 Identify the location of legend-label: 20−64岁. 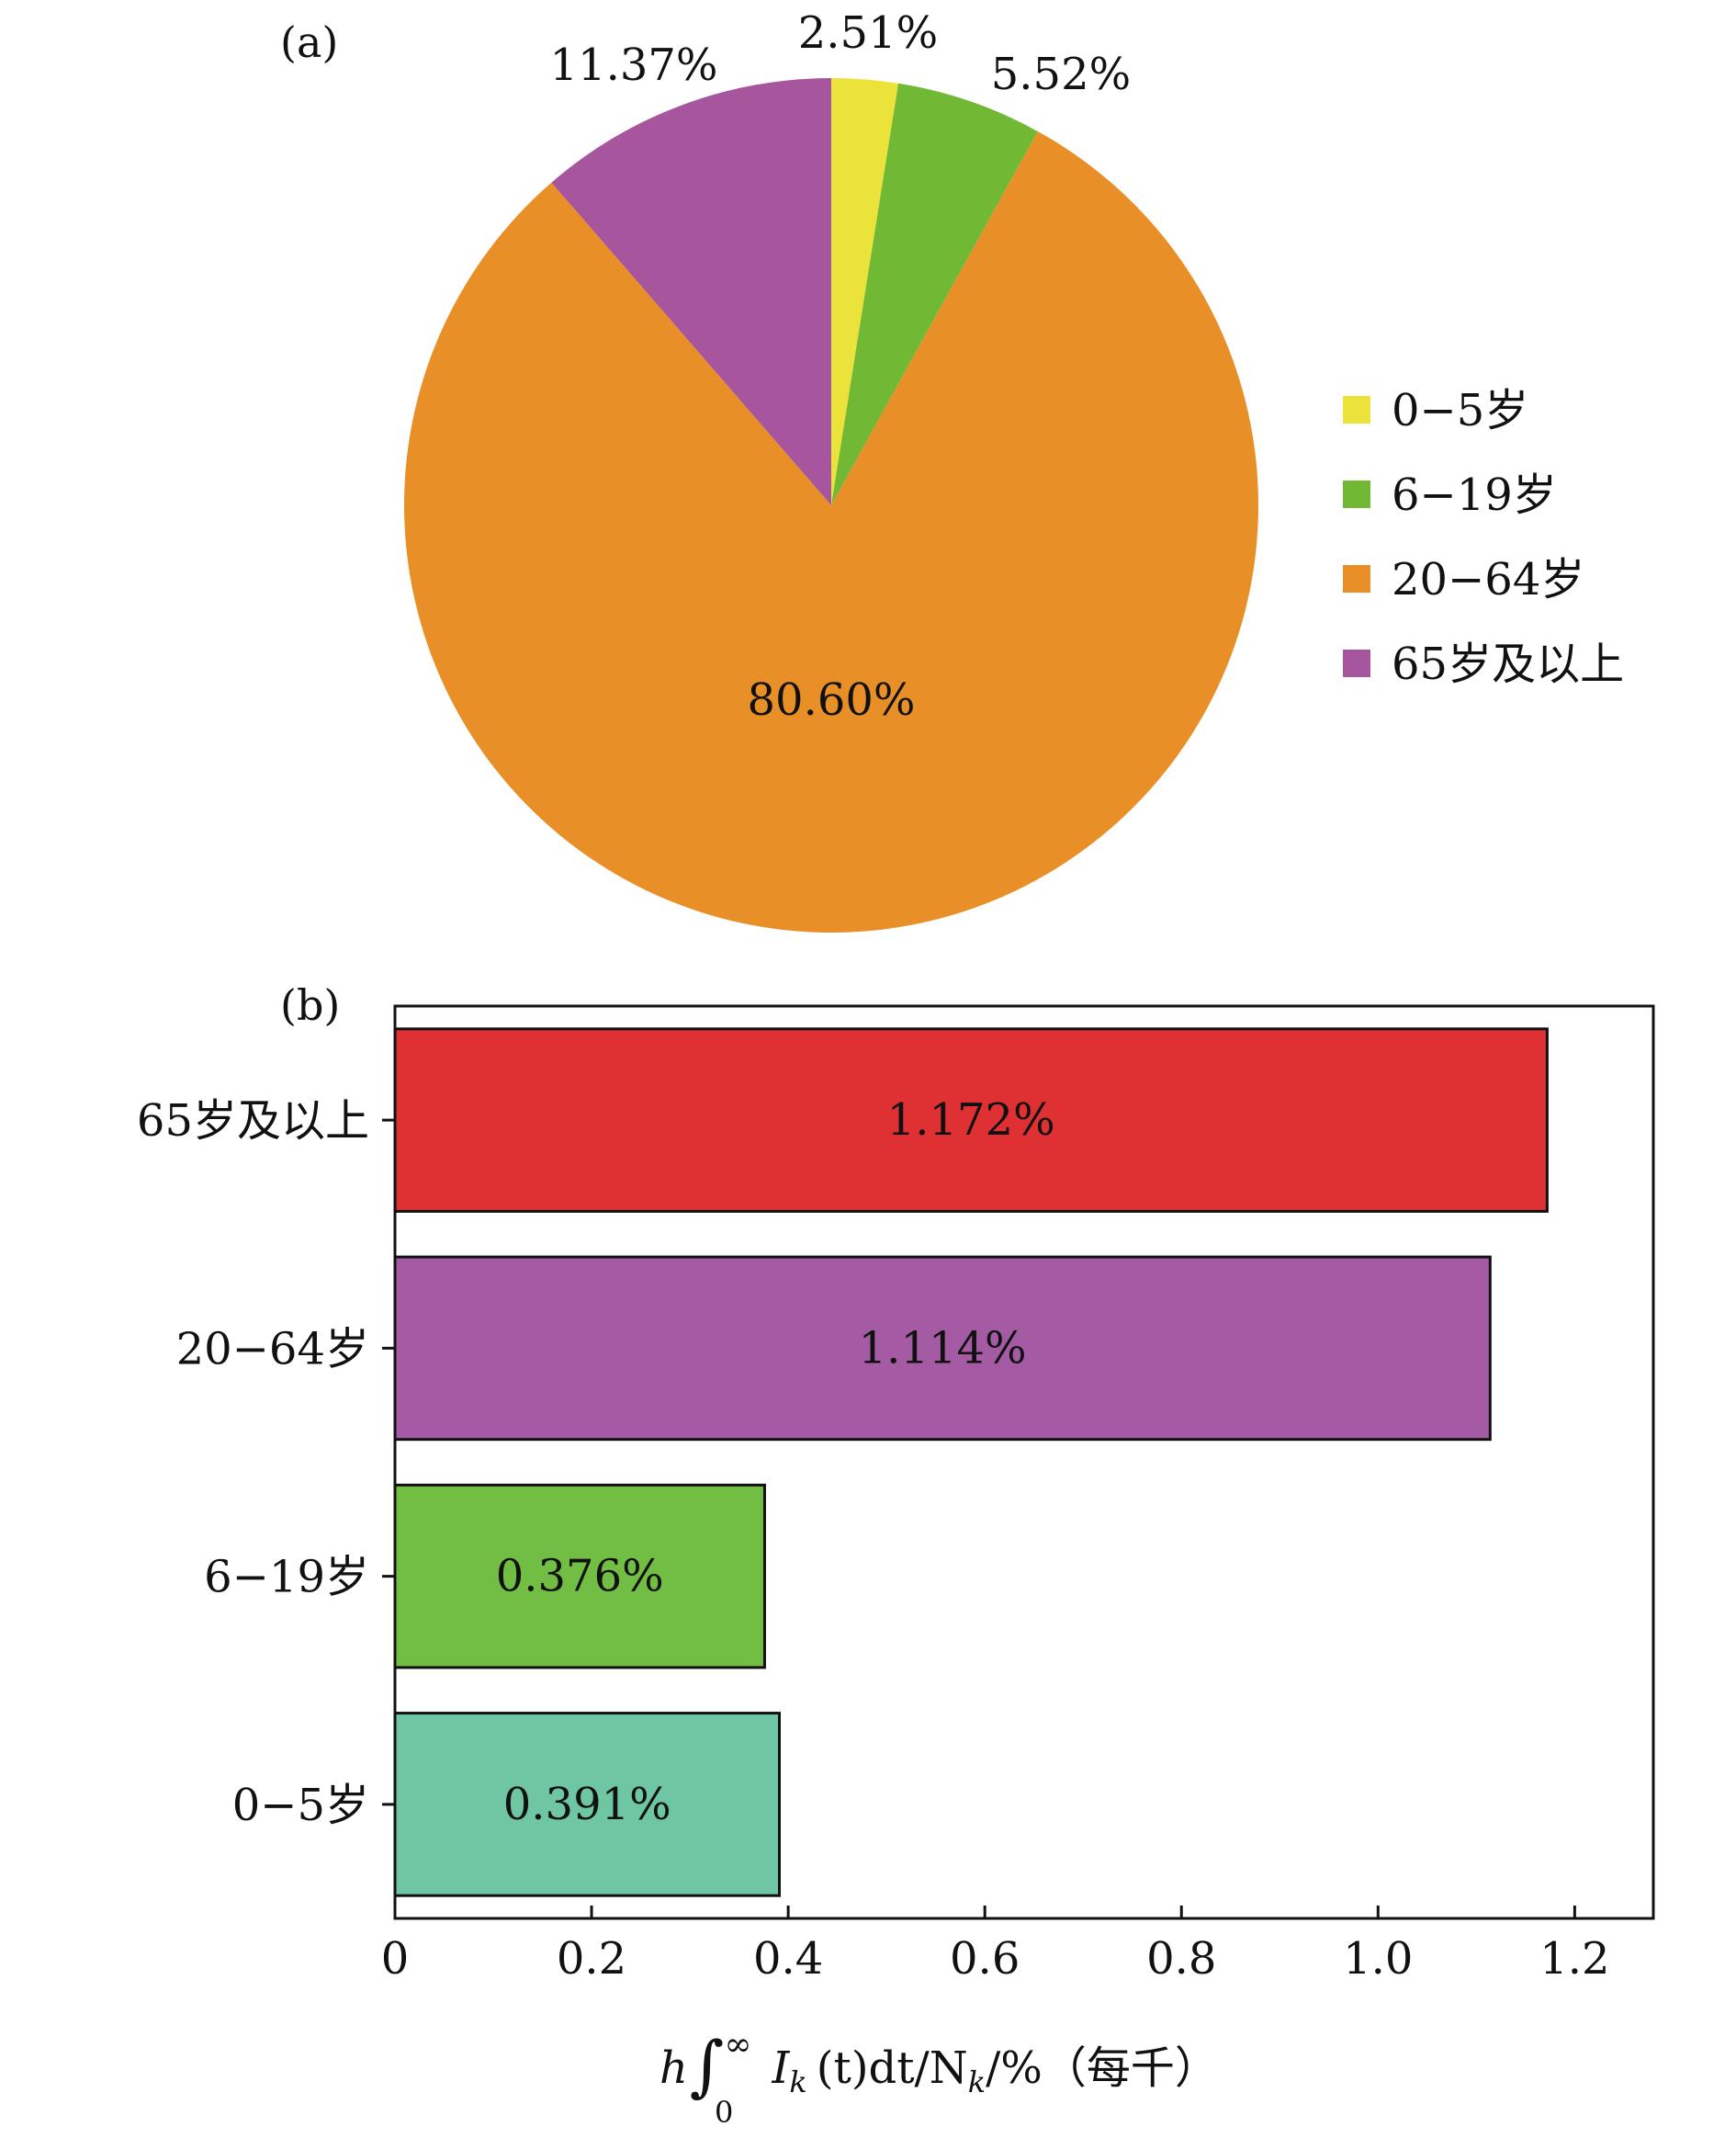
(1488, 579).